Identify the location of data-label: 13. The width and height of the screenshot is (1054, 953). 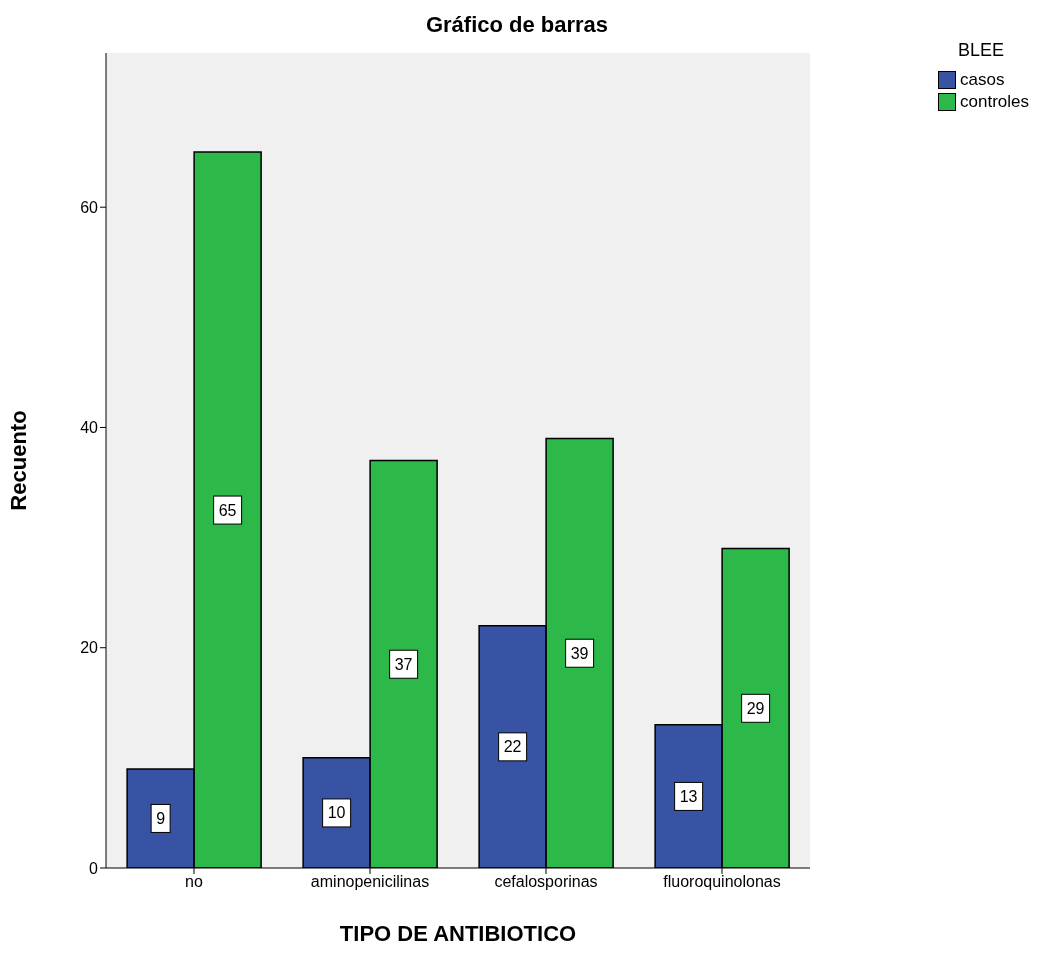
(688, 796).